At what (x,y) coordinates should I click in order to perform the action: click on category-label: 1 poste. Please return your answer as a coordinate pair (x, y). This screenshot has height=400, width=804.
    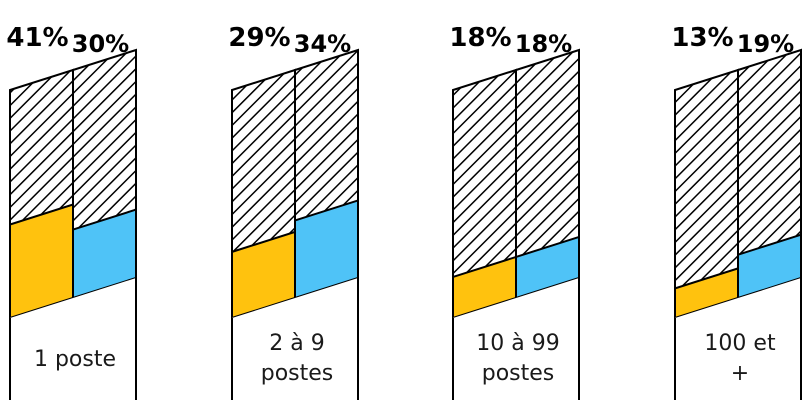
    Looking at the image, I should click on (75, 359).